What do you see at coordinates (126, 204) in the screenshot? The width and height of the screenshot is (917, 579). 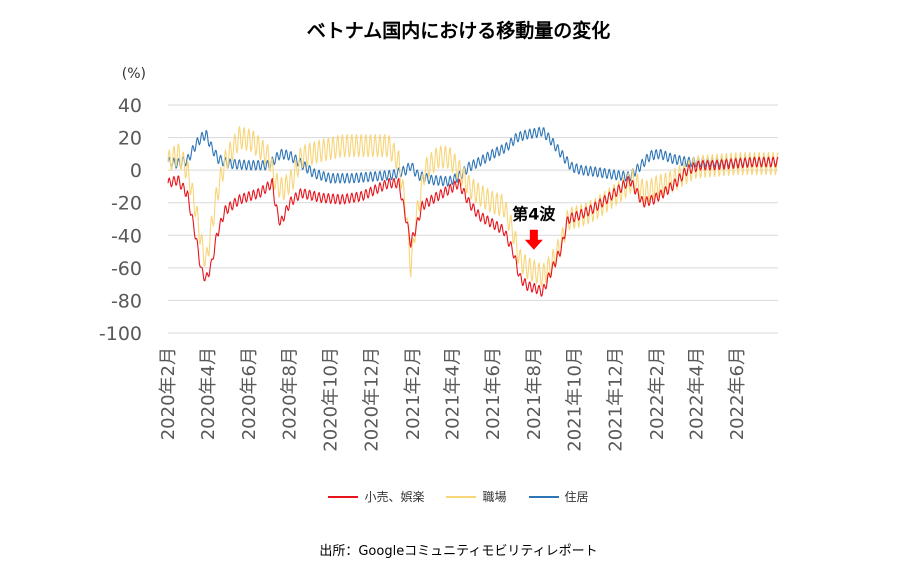 I see `y-tick-label: -20` at bounding box center [126, 204].